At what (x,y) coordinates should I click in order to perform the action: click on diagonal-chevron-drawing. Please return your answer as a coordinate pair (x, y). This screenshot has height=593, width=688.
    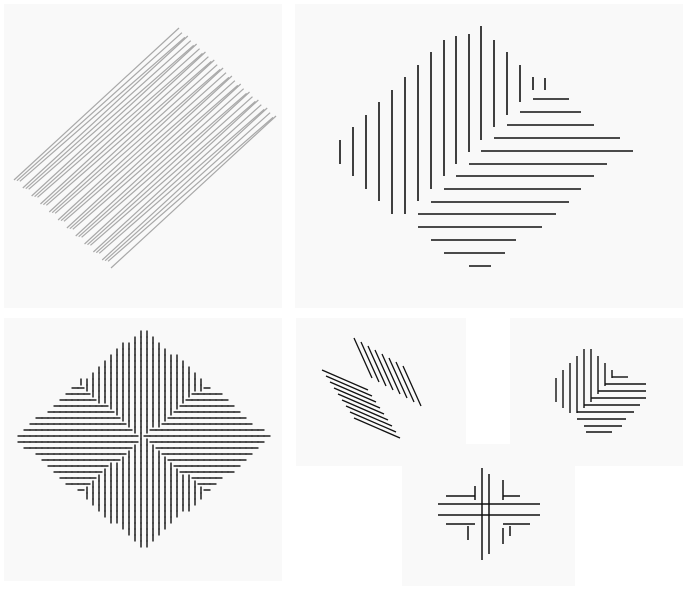
    Looking at the image, I should click on (371, 388).